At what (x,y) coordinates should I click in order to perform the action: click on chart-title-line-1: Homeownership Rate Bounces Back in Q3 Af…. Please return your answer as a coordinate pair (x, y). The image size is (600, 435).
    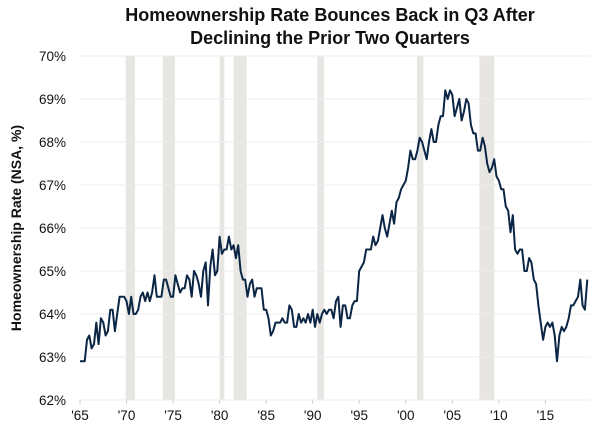
    Looking at the image, I should click on (330, 15).